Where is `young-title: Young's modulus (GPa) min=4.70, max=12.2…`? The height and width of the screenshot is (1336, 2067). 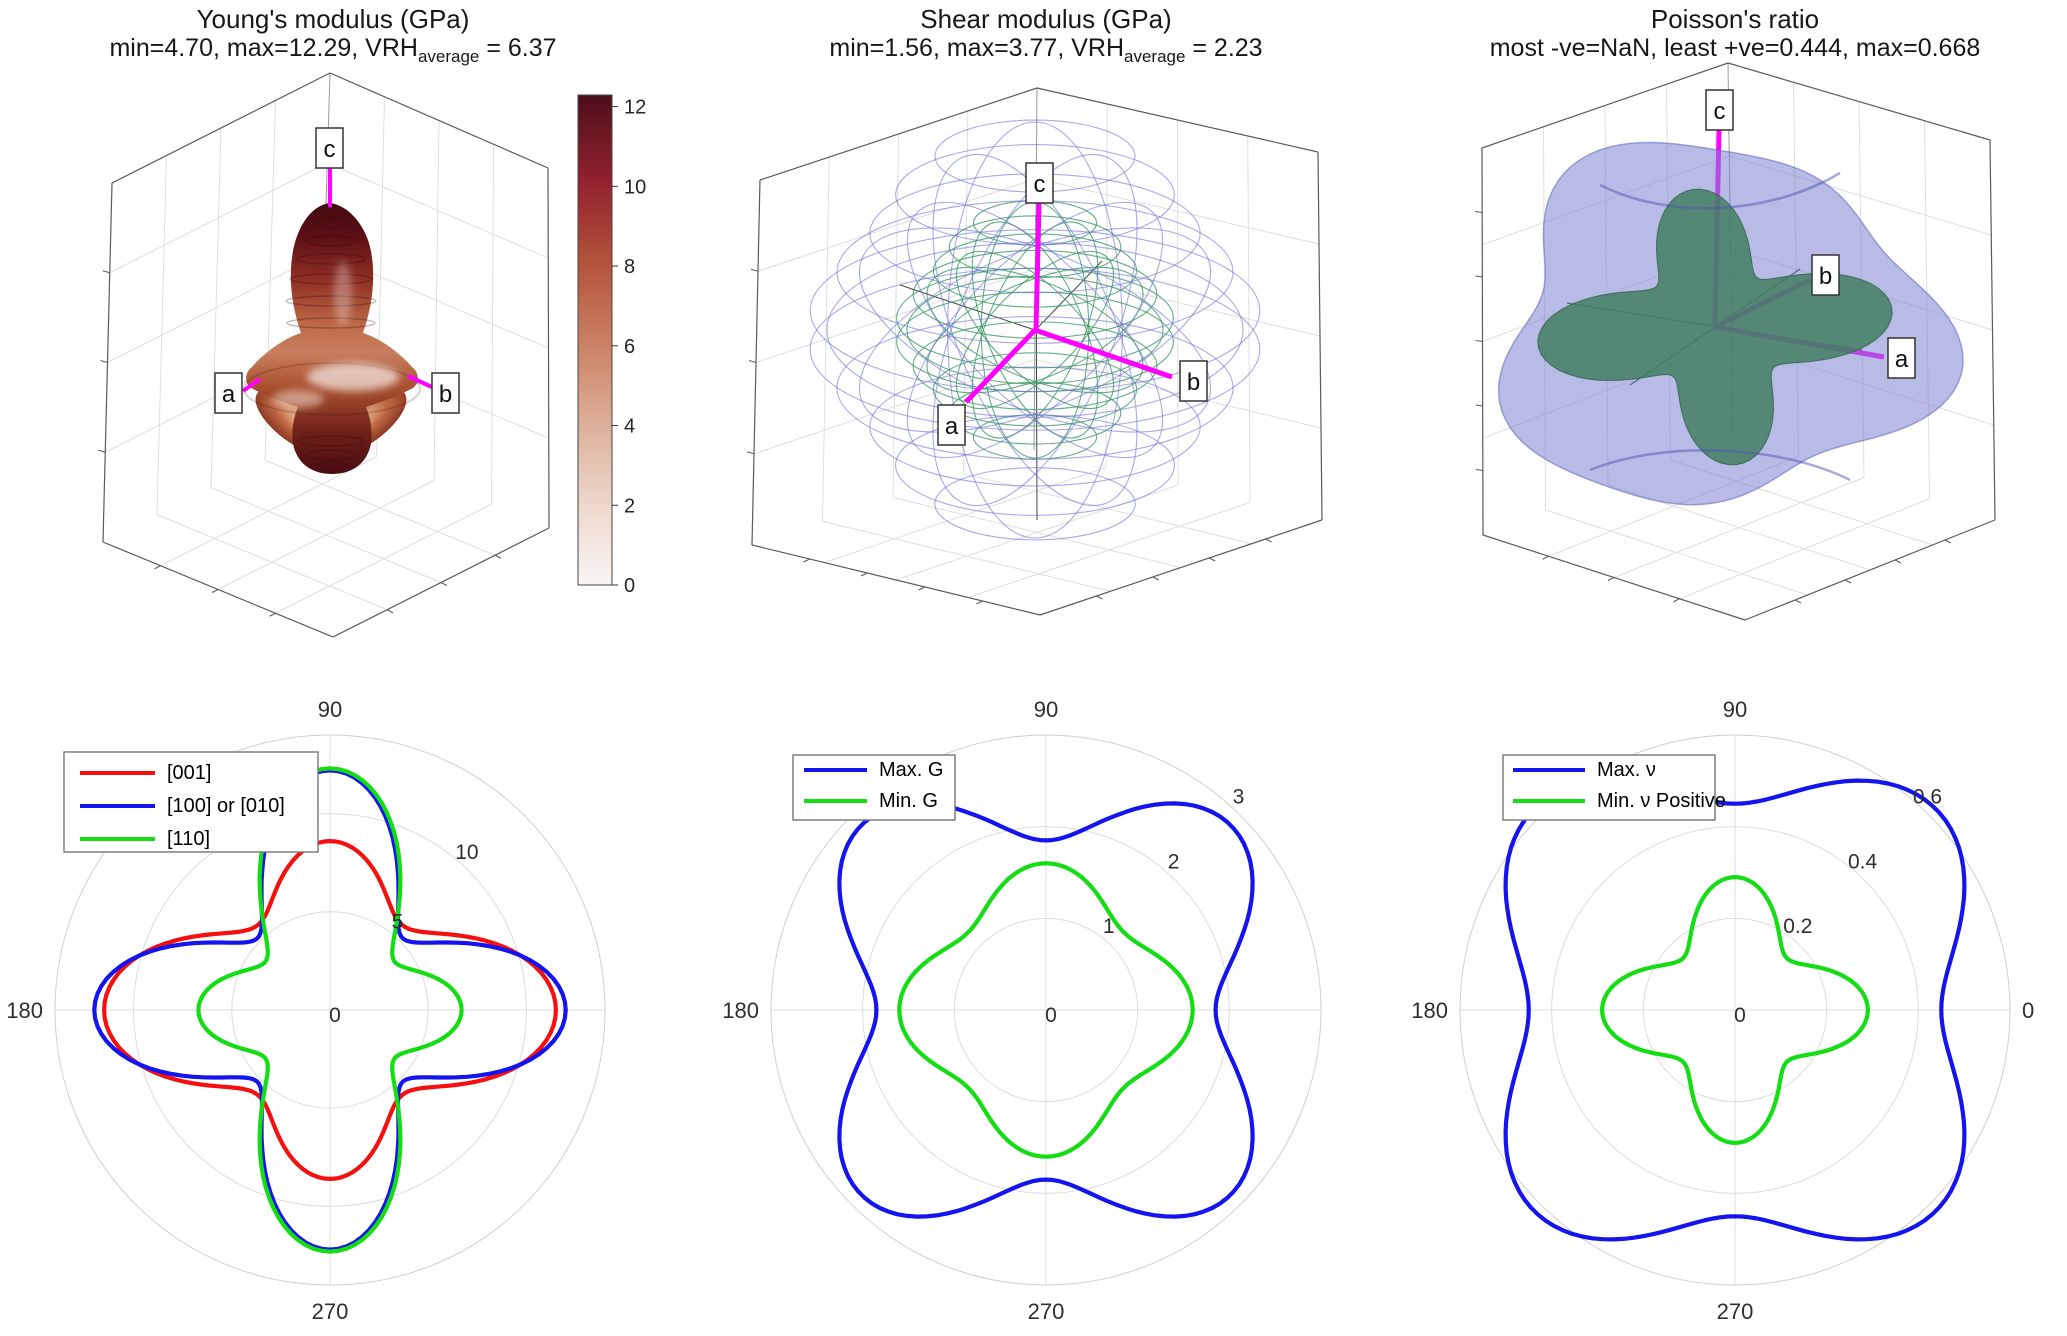
young-title: Young's modulus (GPa) min=4.70, max=12.2… is located at coordinates (356, 37).